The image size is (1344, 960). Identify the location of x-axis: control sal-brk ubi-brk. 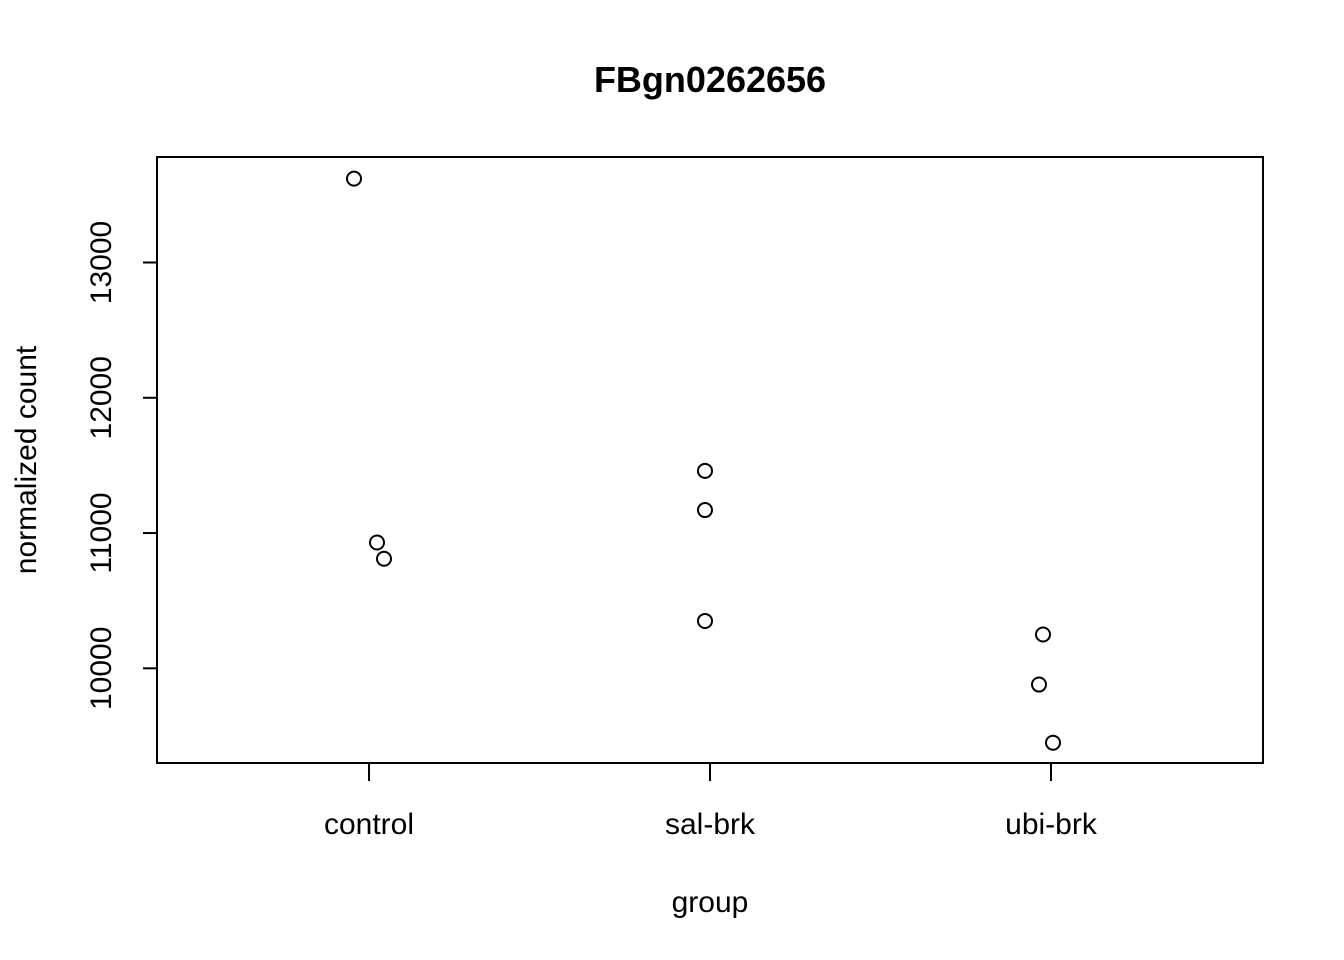
(711, 802).